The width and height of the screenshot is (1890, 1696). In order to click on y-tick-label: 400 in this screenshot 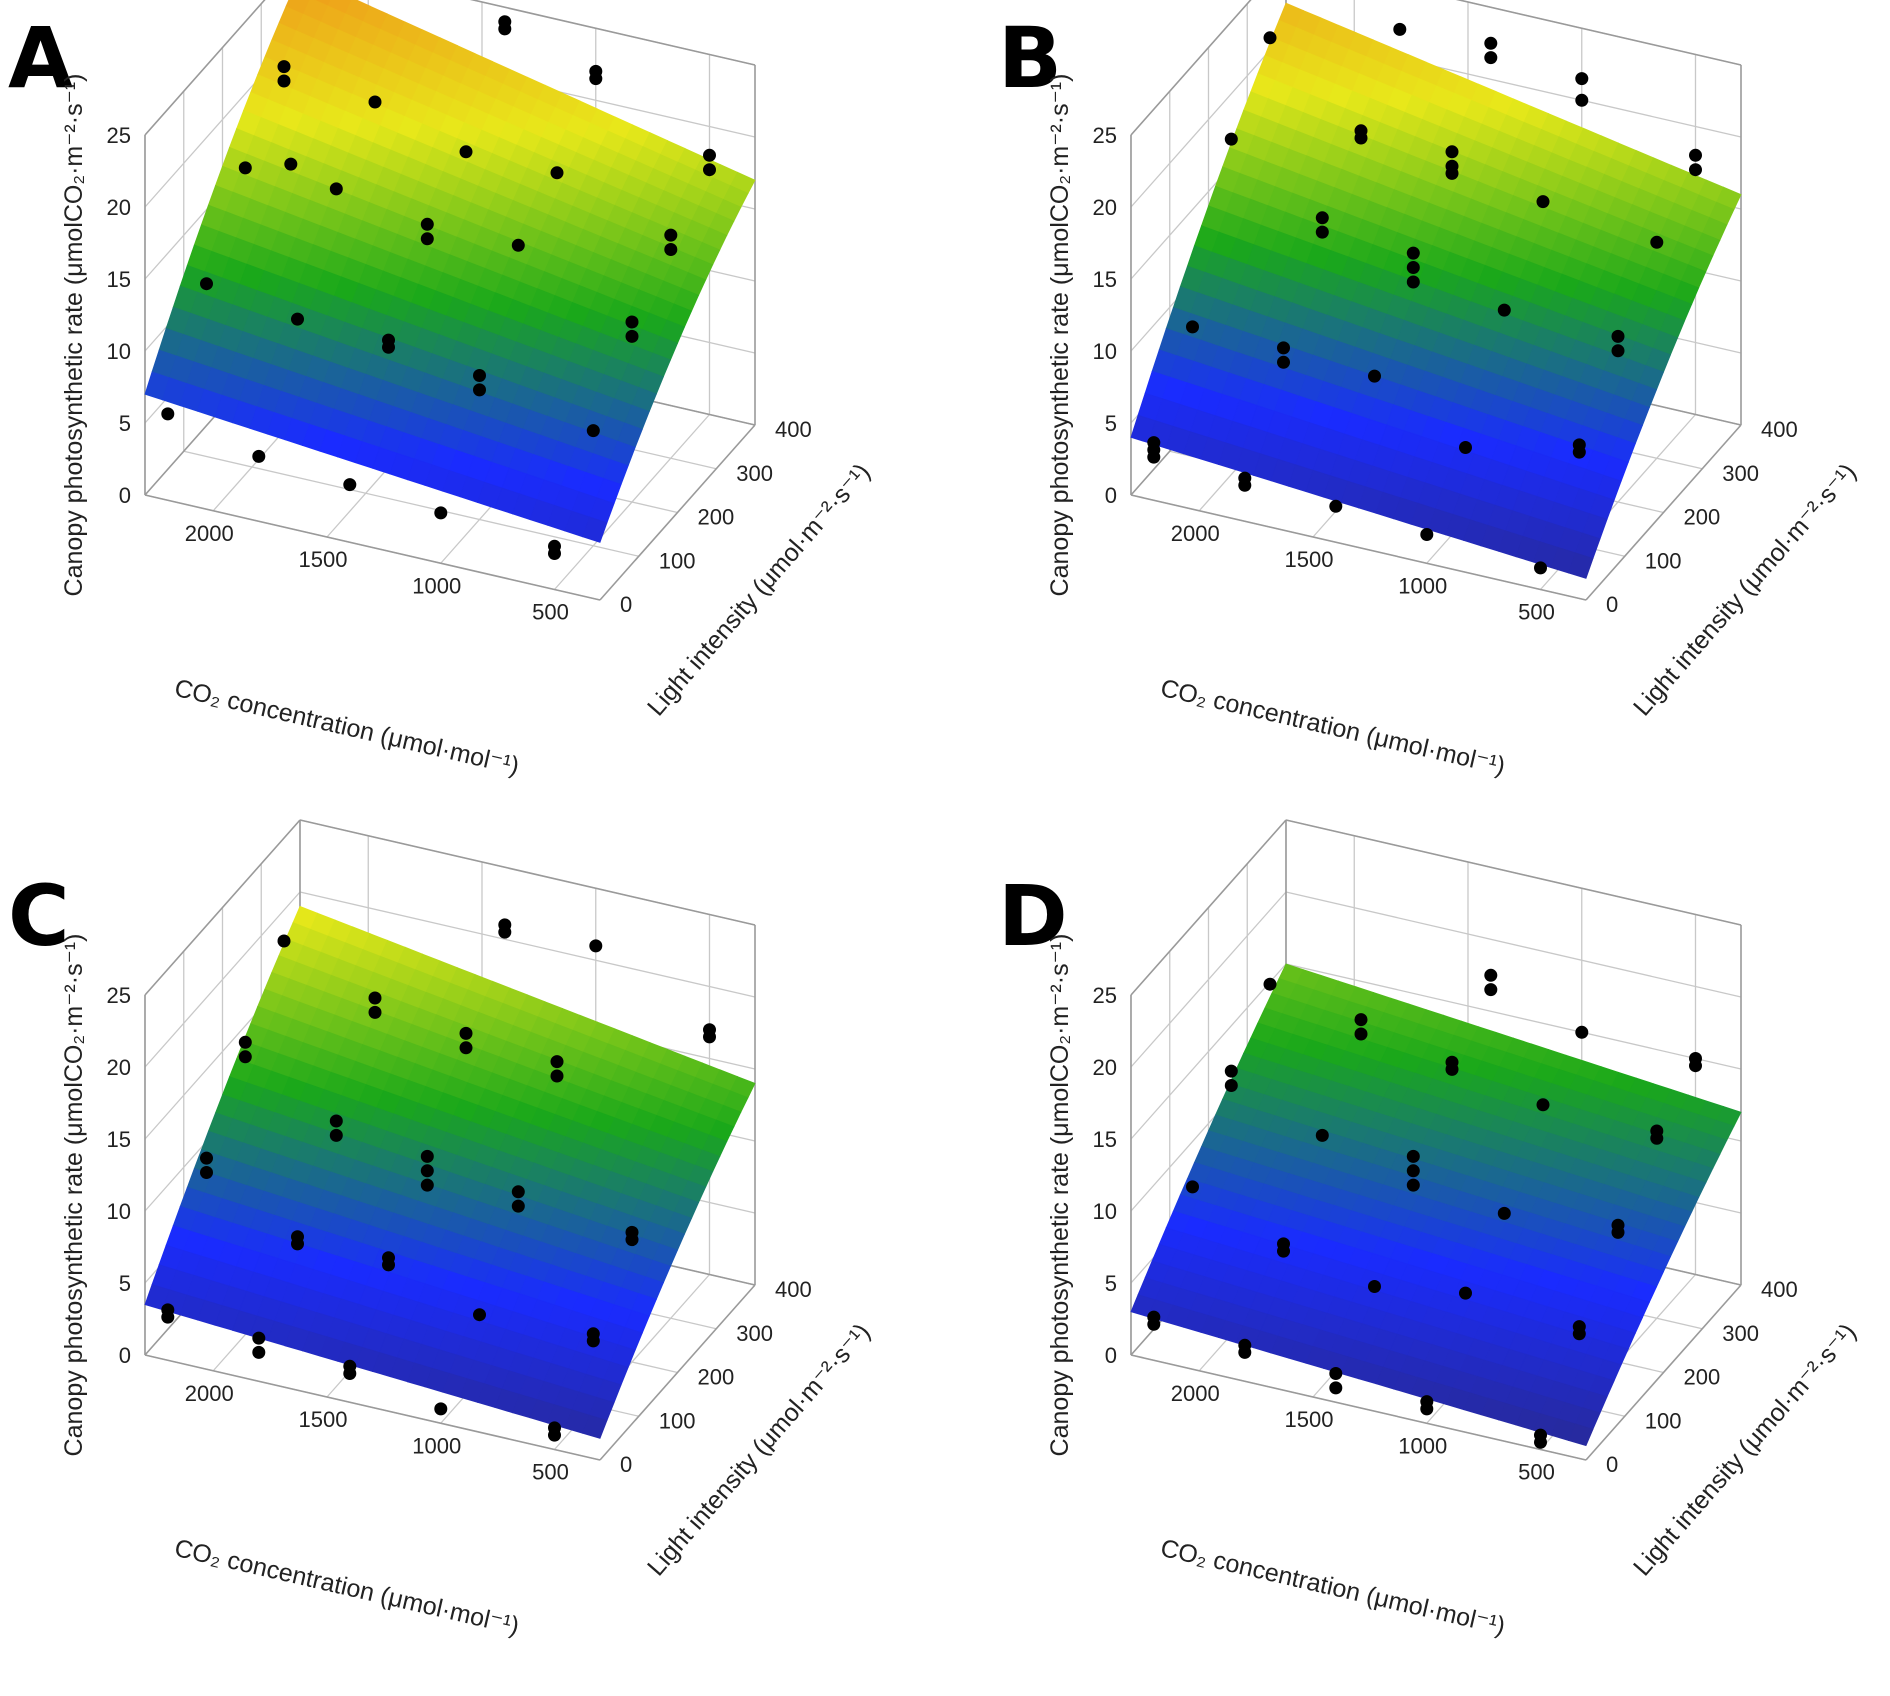, I will do `click(1779, 429)`.